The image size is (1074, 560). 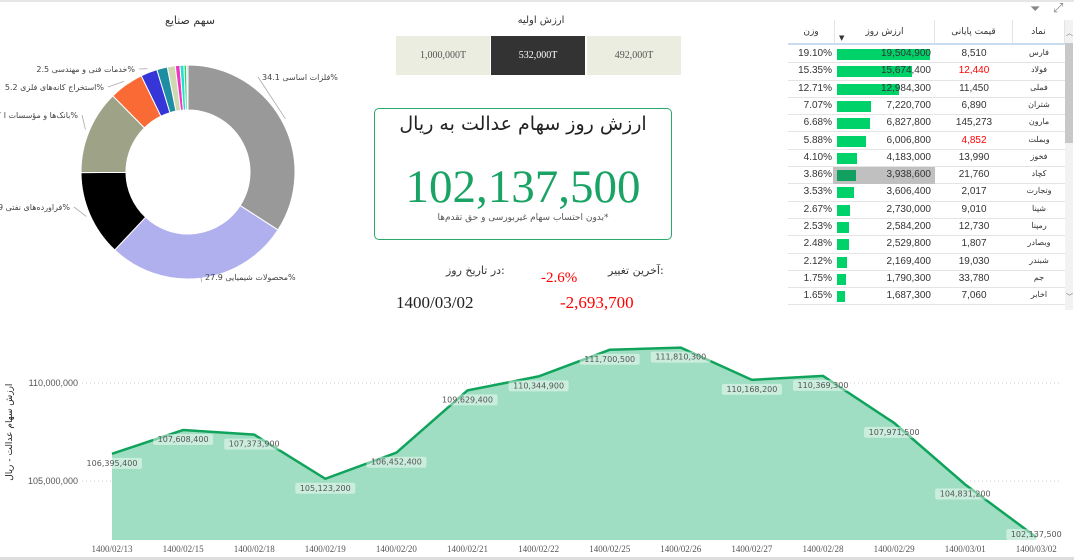 What do you see at coordinates (680, 357) in the screenshot?
I see `data-label: 111,810,300` at bounding box center [680, 357].